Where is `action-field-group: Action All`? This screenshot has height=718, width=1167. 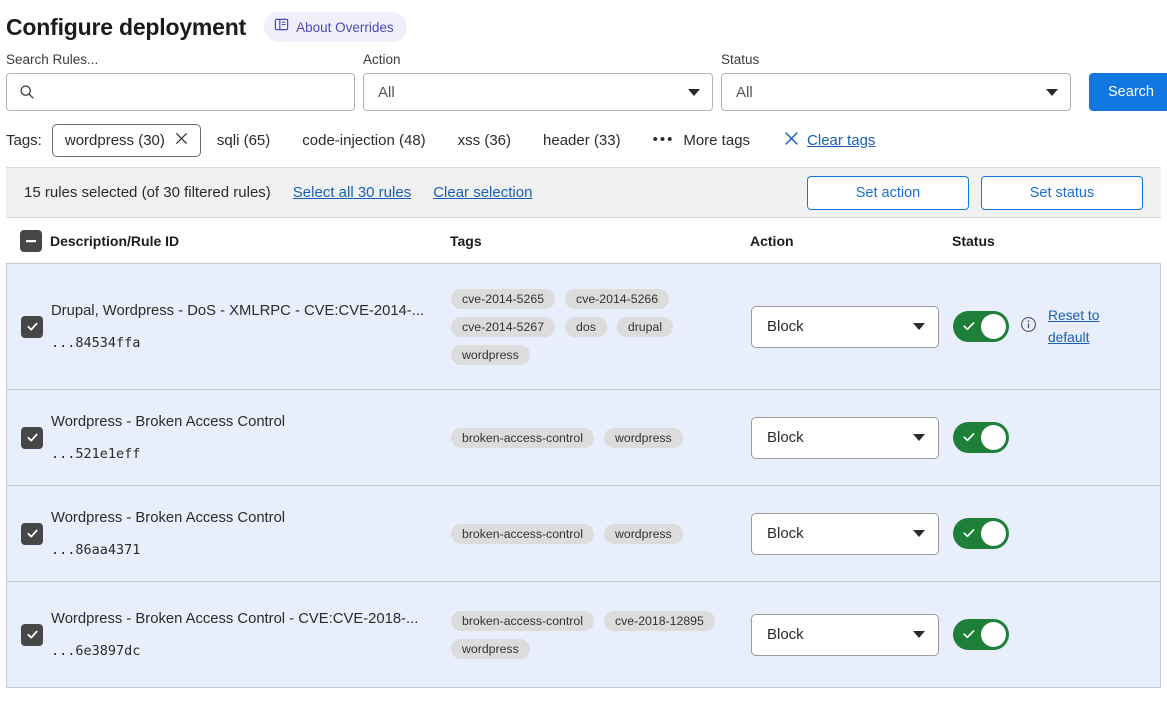 action-field-group: Action All is located at coordinates (538, 81).